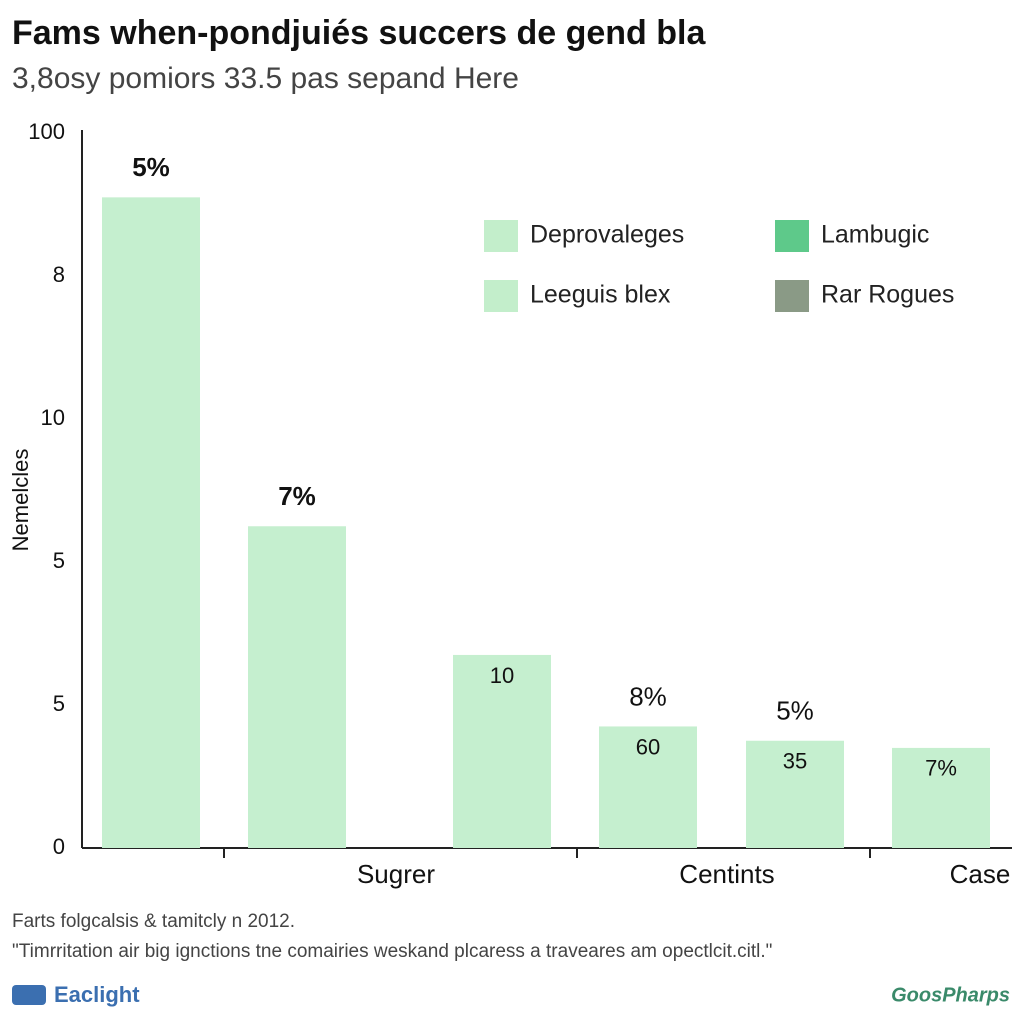 The width and height of the screenshot is (1024, 1024). I want to click on legend-label: Leeguis blex, so click(600, 295).